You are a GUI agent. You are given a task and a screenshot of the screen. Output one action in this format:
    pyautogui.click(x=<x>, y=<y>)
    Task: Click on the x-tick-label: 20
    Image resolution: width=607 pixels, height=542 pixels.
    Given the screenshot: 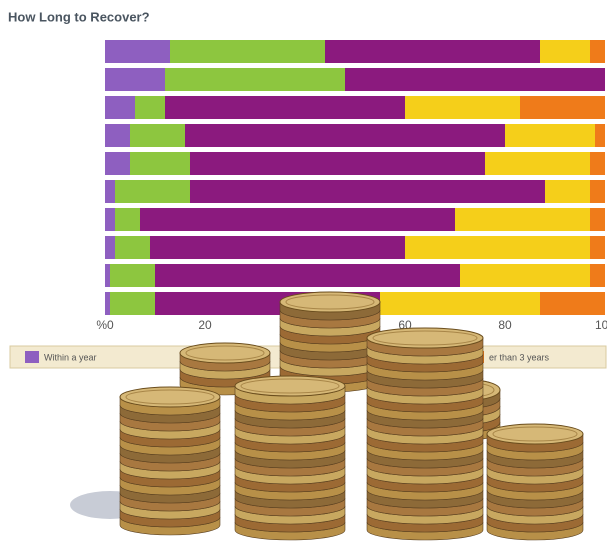 What is the action you would take?
    pyautogui.click(x=205, y=325)
    